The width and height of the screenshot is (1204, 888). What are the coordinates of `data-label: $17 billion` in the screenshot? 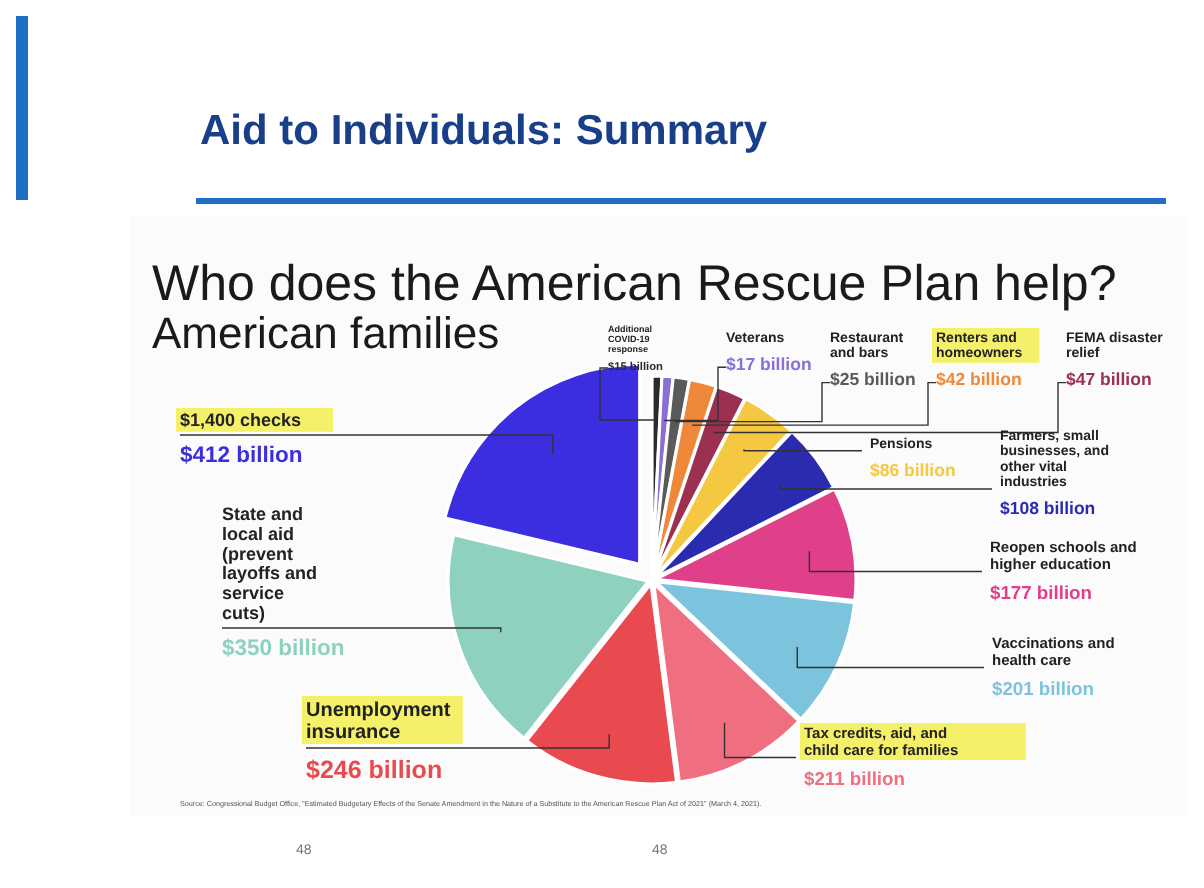 It's located at (769, 364).